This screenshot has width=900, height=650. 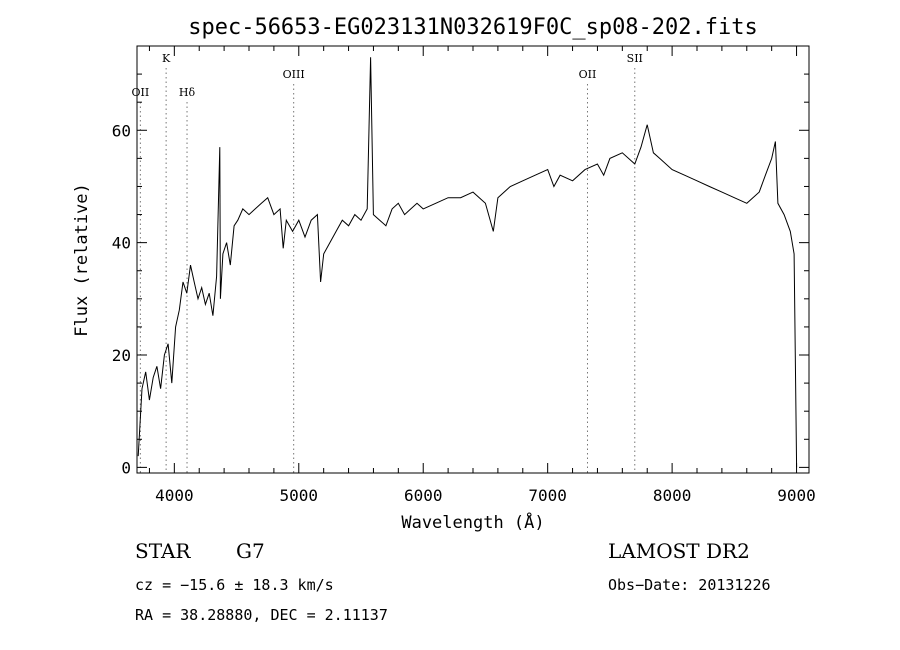 I want to click on x-tick-label: 9000, so click(x=796, y=495).